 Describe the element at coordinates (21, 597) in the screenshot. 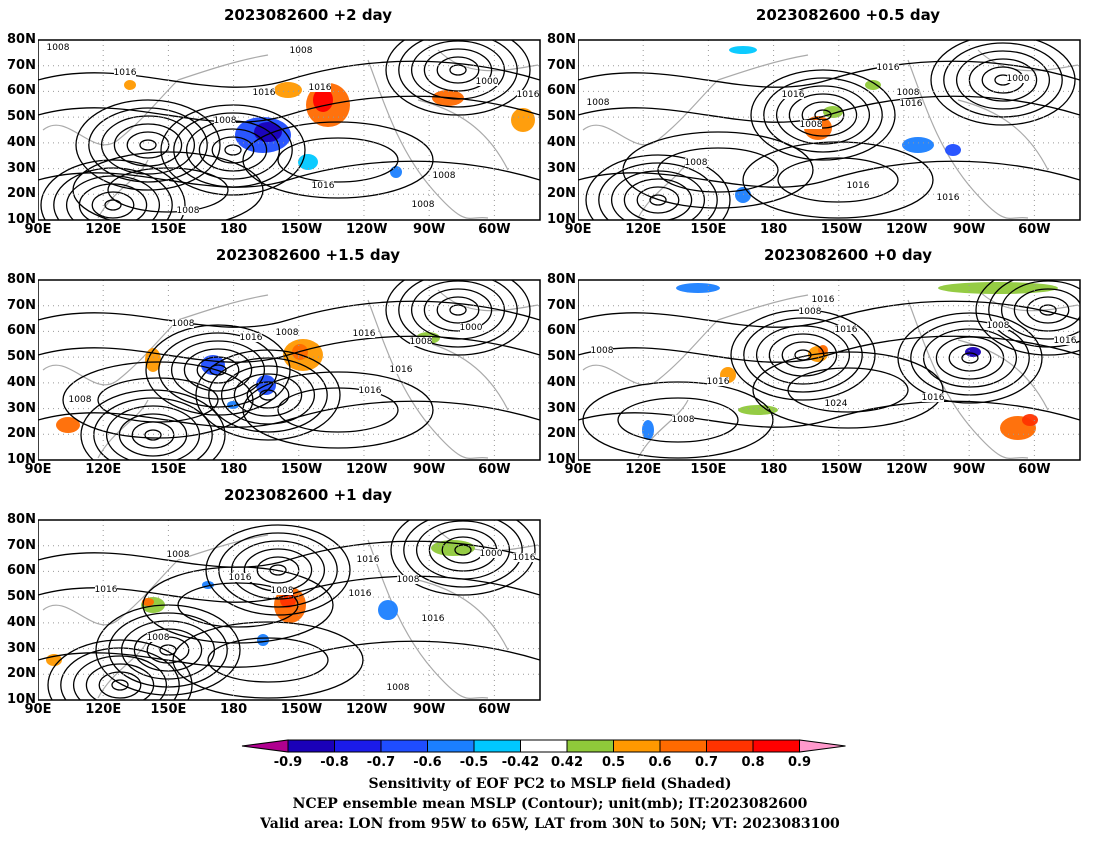

I see `lat-tick-label: 50N` at that location.